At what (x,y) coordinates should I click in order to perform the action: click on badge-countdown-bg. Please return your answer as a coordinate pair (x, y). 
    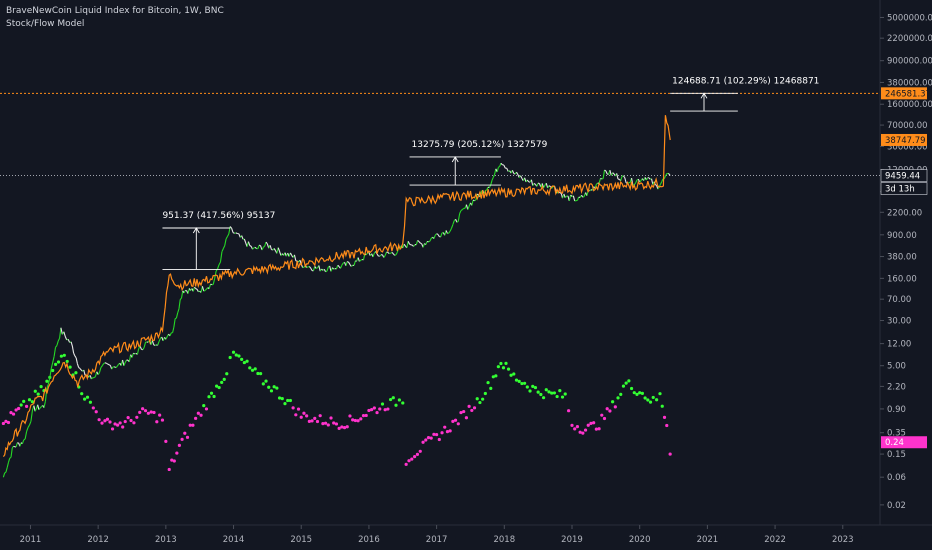
    Looking at the image, I should click on (904, 188).